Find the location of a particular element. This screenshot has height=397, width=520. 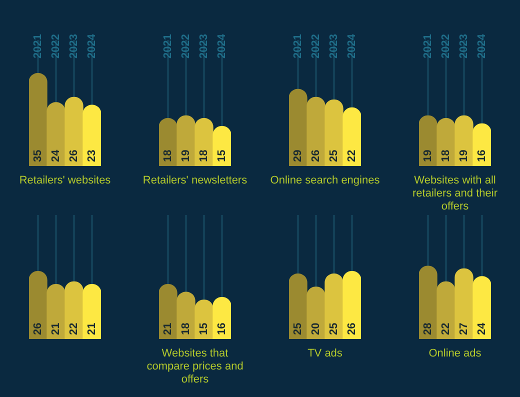

text: Online search engines is located at coordinates (325, 180).